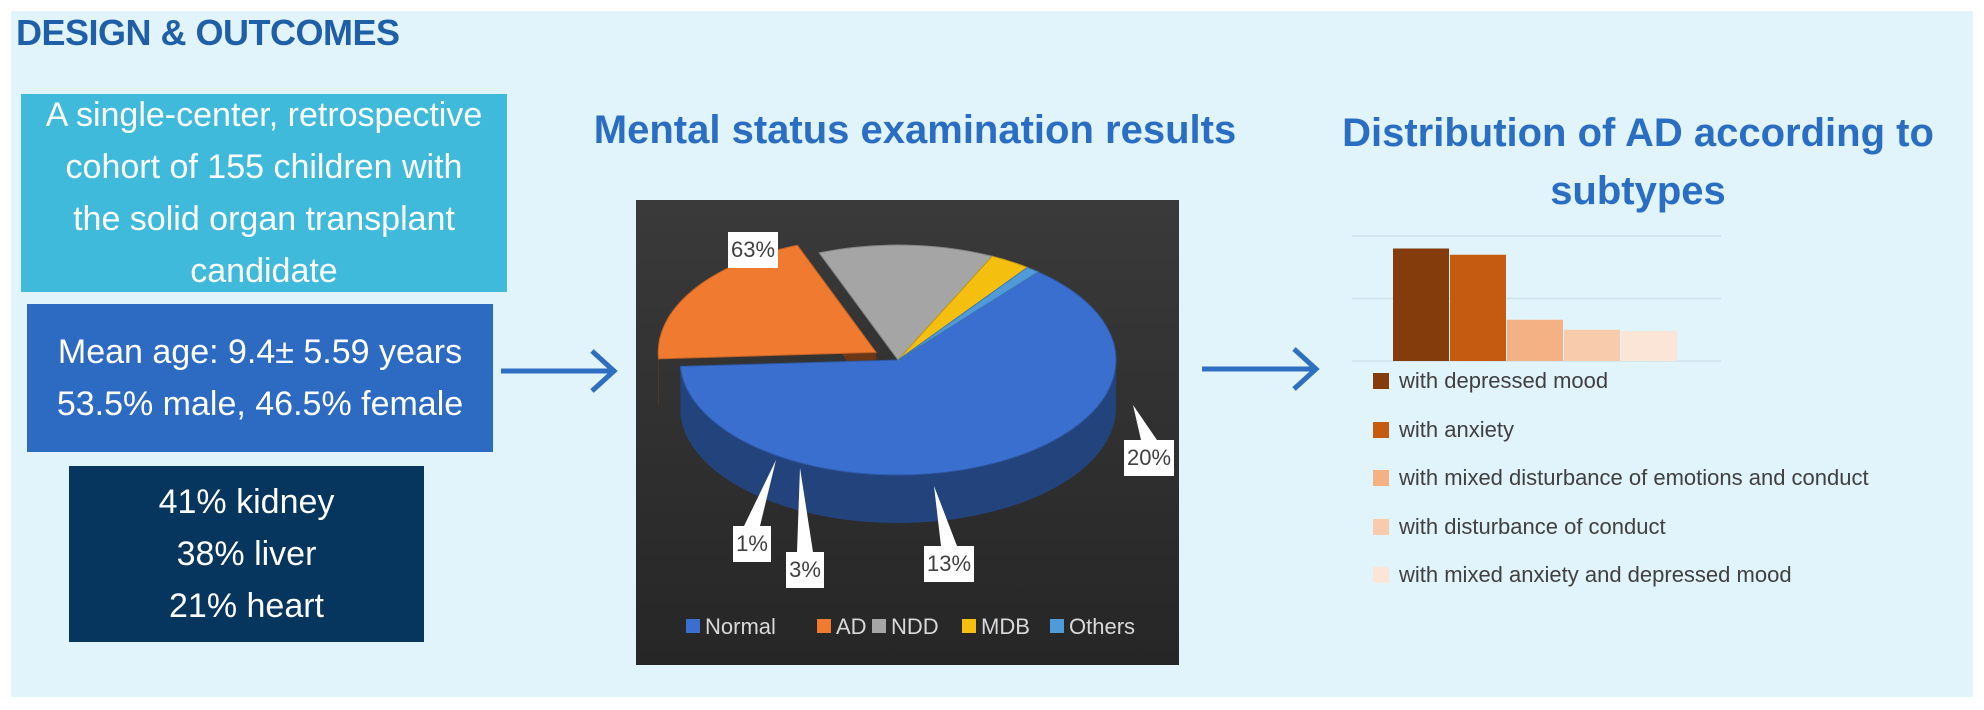  I want to click on legend-item-normal: Normal, so click(731, 626).